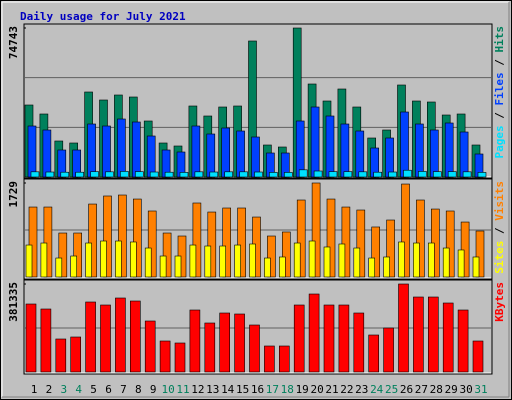  Describe the element at coordinates (197, 389) in the screenshot. I see `x-tick-label: 12` at that location.